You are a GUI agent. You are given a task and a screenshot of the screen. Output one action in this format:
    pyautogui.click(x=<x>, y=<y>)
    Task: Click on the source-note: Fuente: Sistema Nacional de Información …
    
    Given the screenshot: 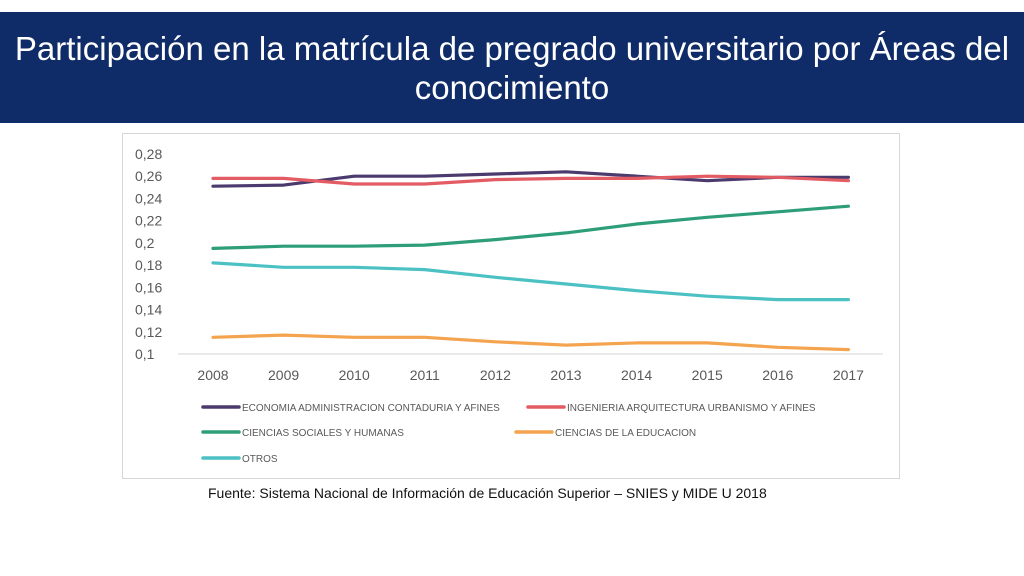 What is the action you would take?
    pyautogui.click(x=487, y=493)
    